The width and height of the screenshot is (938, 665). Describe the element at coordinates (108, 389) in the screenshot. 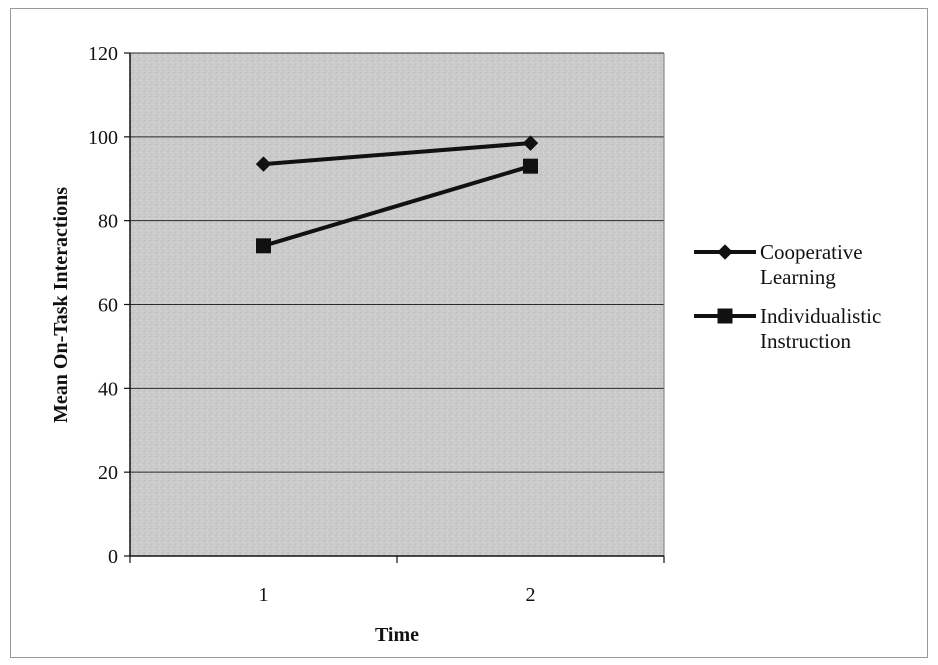

I see `y-tick-label-40: 40` at that location.